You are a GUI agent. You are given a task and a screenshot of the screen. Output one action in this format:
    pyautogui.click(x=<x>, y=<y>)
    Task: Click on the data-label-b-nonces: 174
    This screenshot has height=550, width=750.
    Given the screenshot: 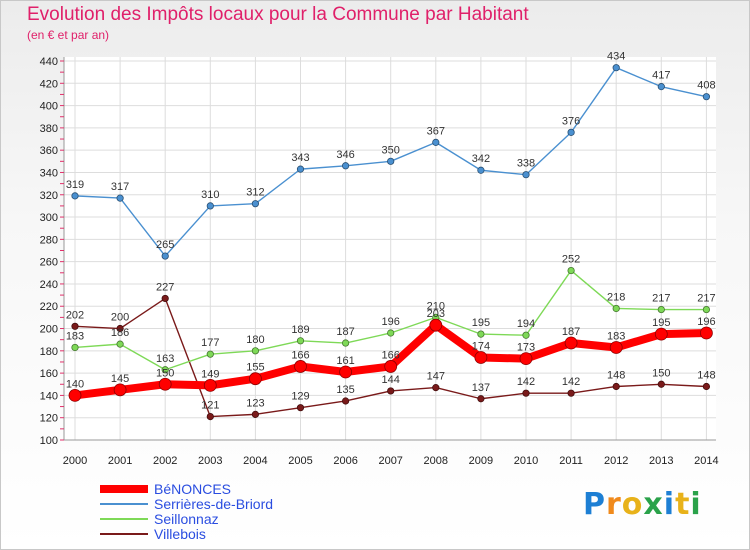 What is the action you would take?
    pyautogui.click(x=481, y=347)
    